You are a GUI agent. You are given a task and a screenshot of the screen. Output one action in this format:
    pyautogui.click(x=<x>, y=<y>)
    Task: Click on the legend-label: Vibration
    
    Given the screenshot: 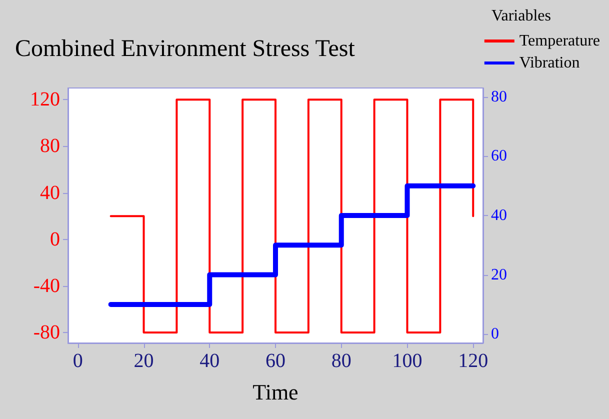 What is the action you would take?
    pyautogui.click(x=549, y=63)
    